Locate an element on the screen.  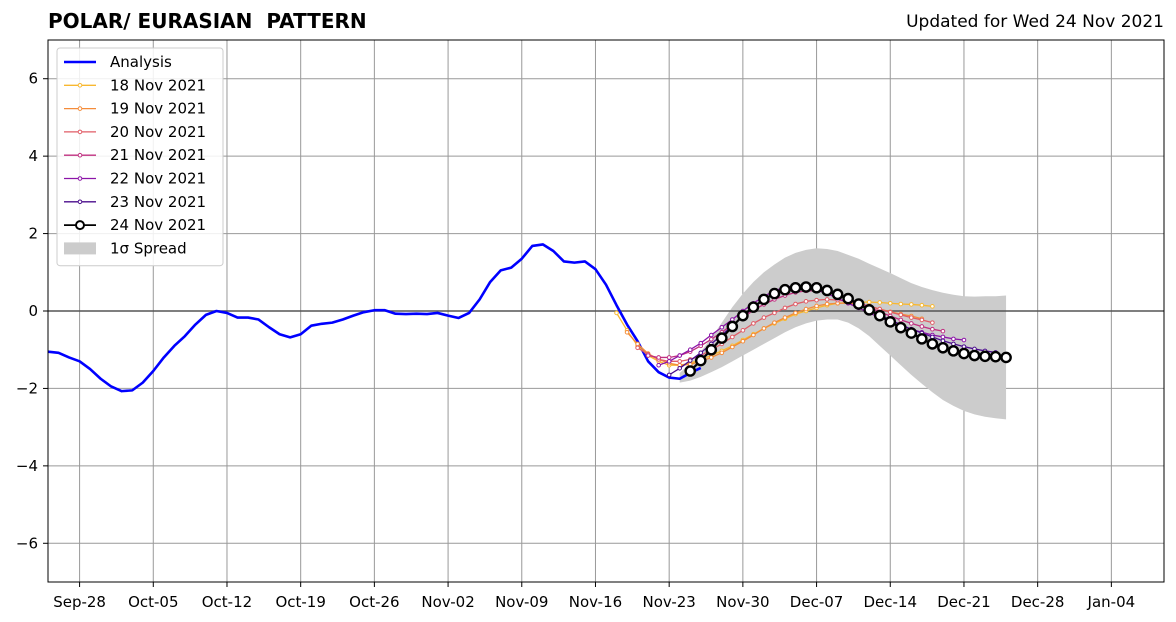
legend-label: 19 Nov 2021 is located at coordinates (158, 109).